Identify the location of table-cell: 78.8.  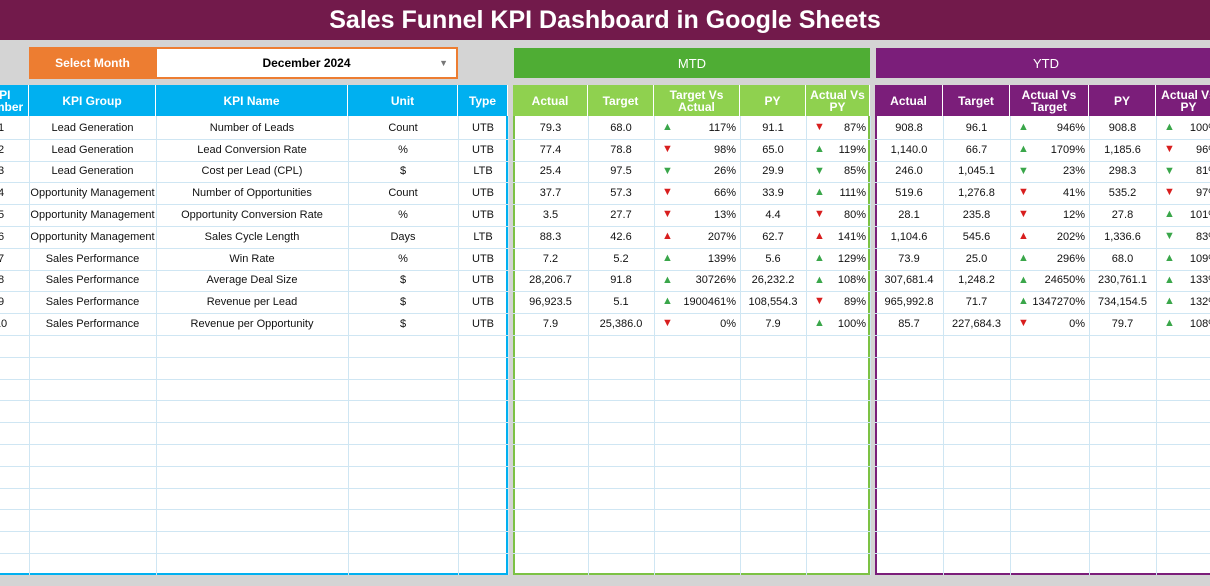
(621, 149).